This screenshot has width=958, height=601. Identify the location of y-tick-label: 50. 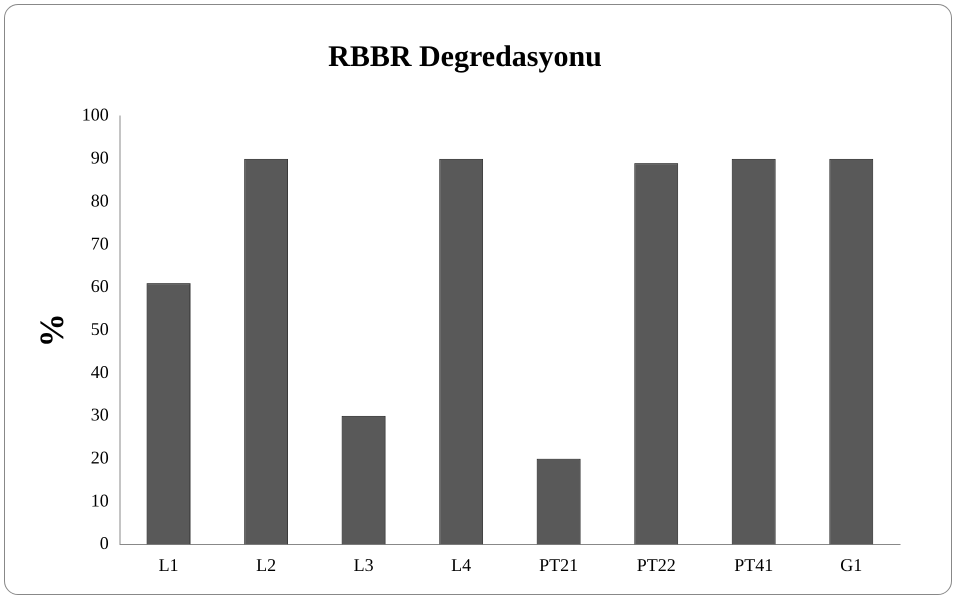
(99, 328).